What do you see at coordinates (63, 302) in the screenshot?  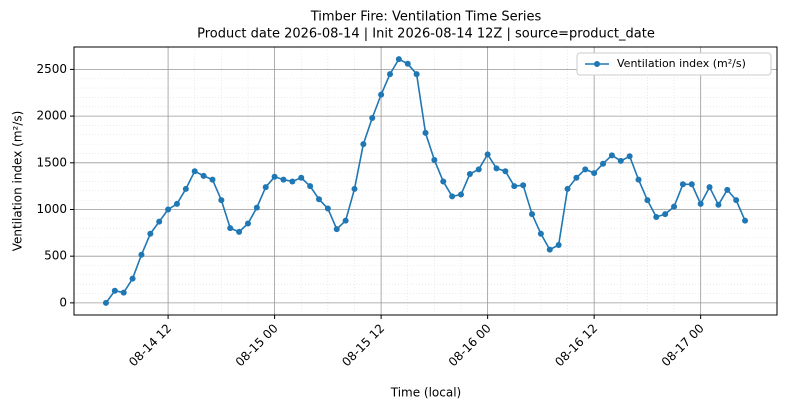 I see `y-tick-label: 0` at bounding box center [63, 302].